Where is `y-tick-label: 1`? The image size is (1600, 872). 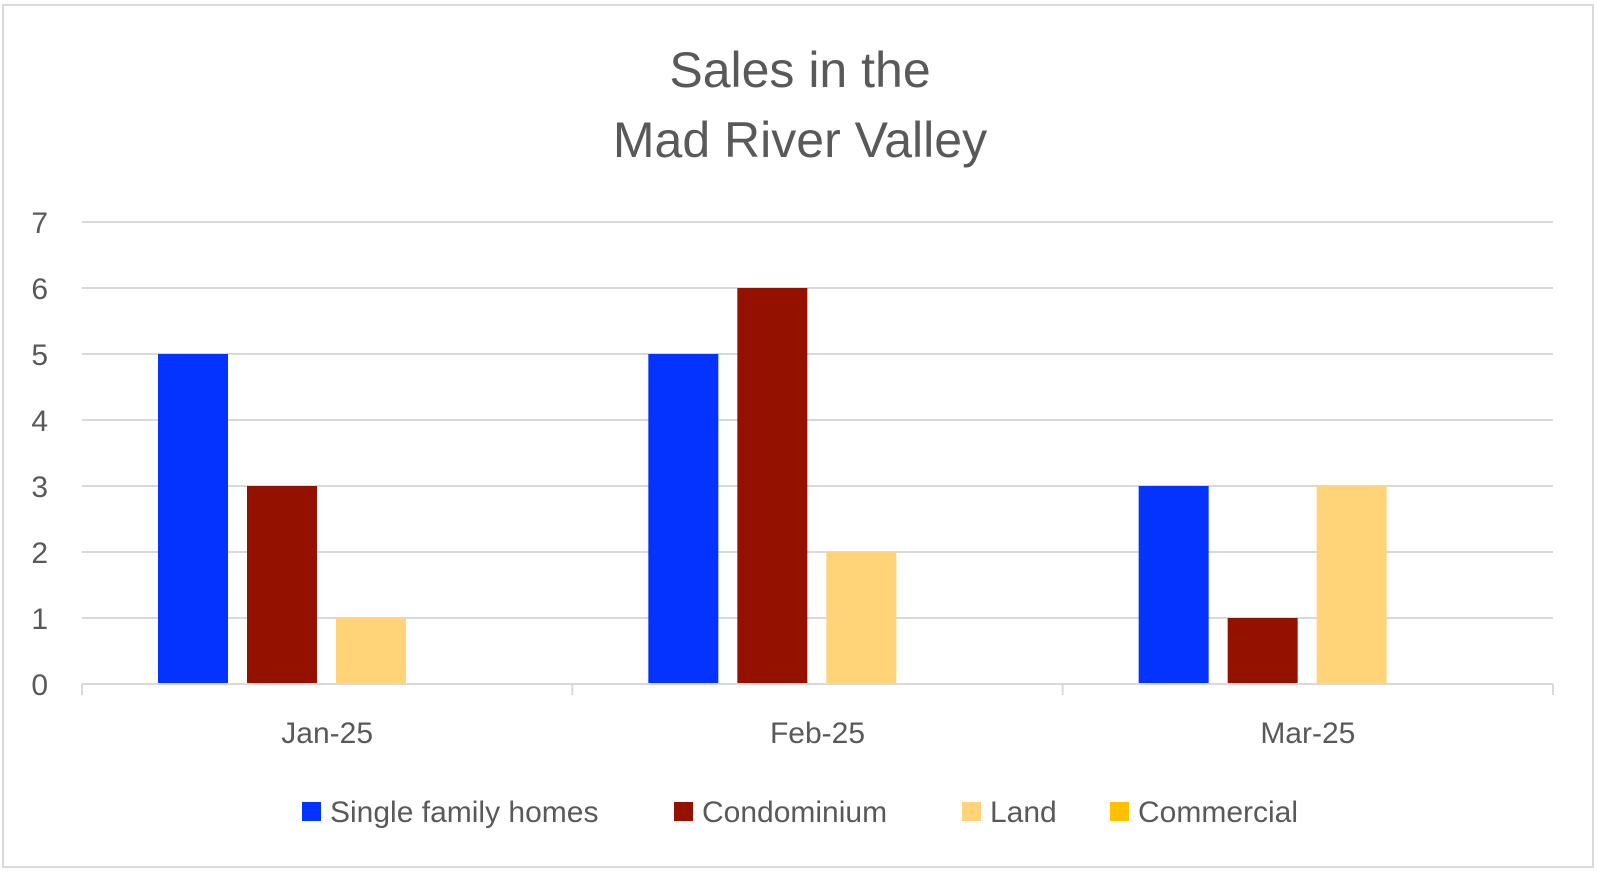
y-tick-label: 1 is located at coordinates (39, 619).